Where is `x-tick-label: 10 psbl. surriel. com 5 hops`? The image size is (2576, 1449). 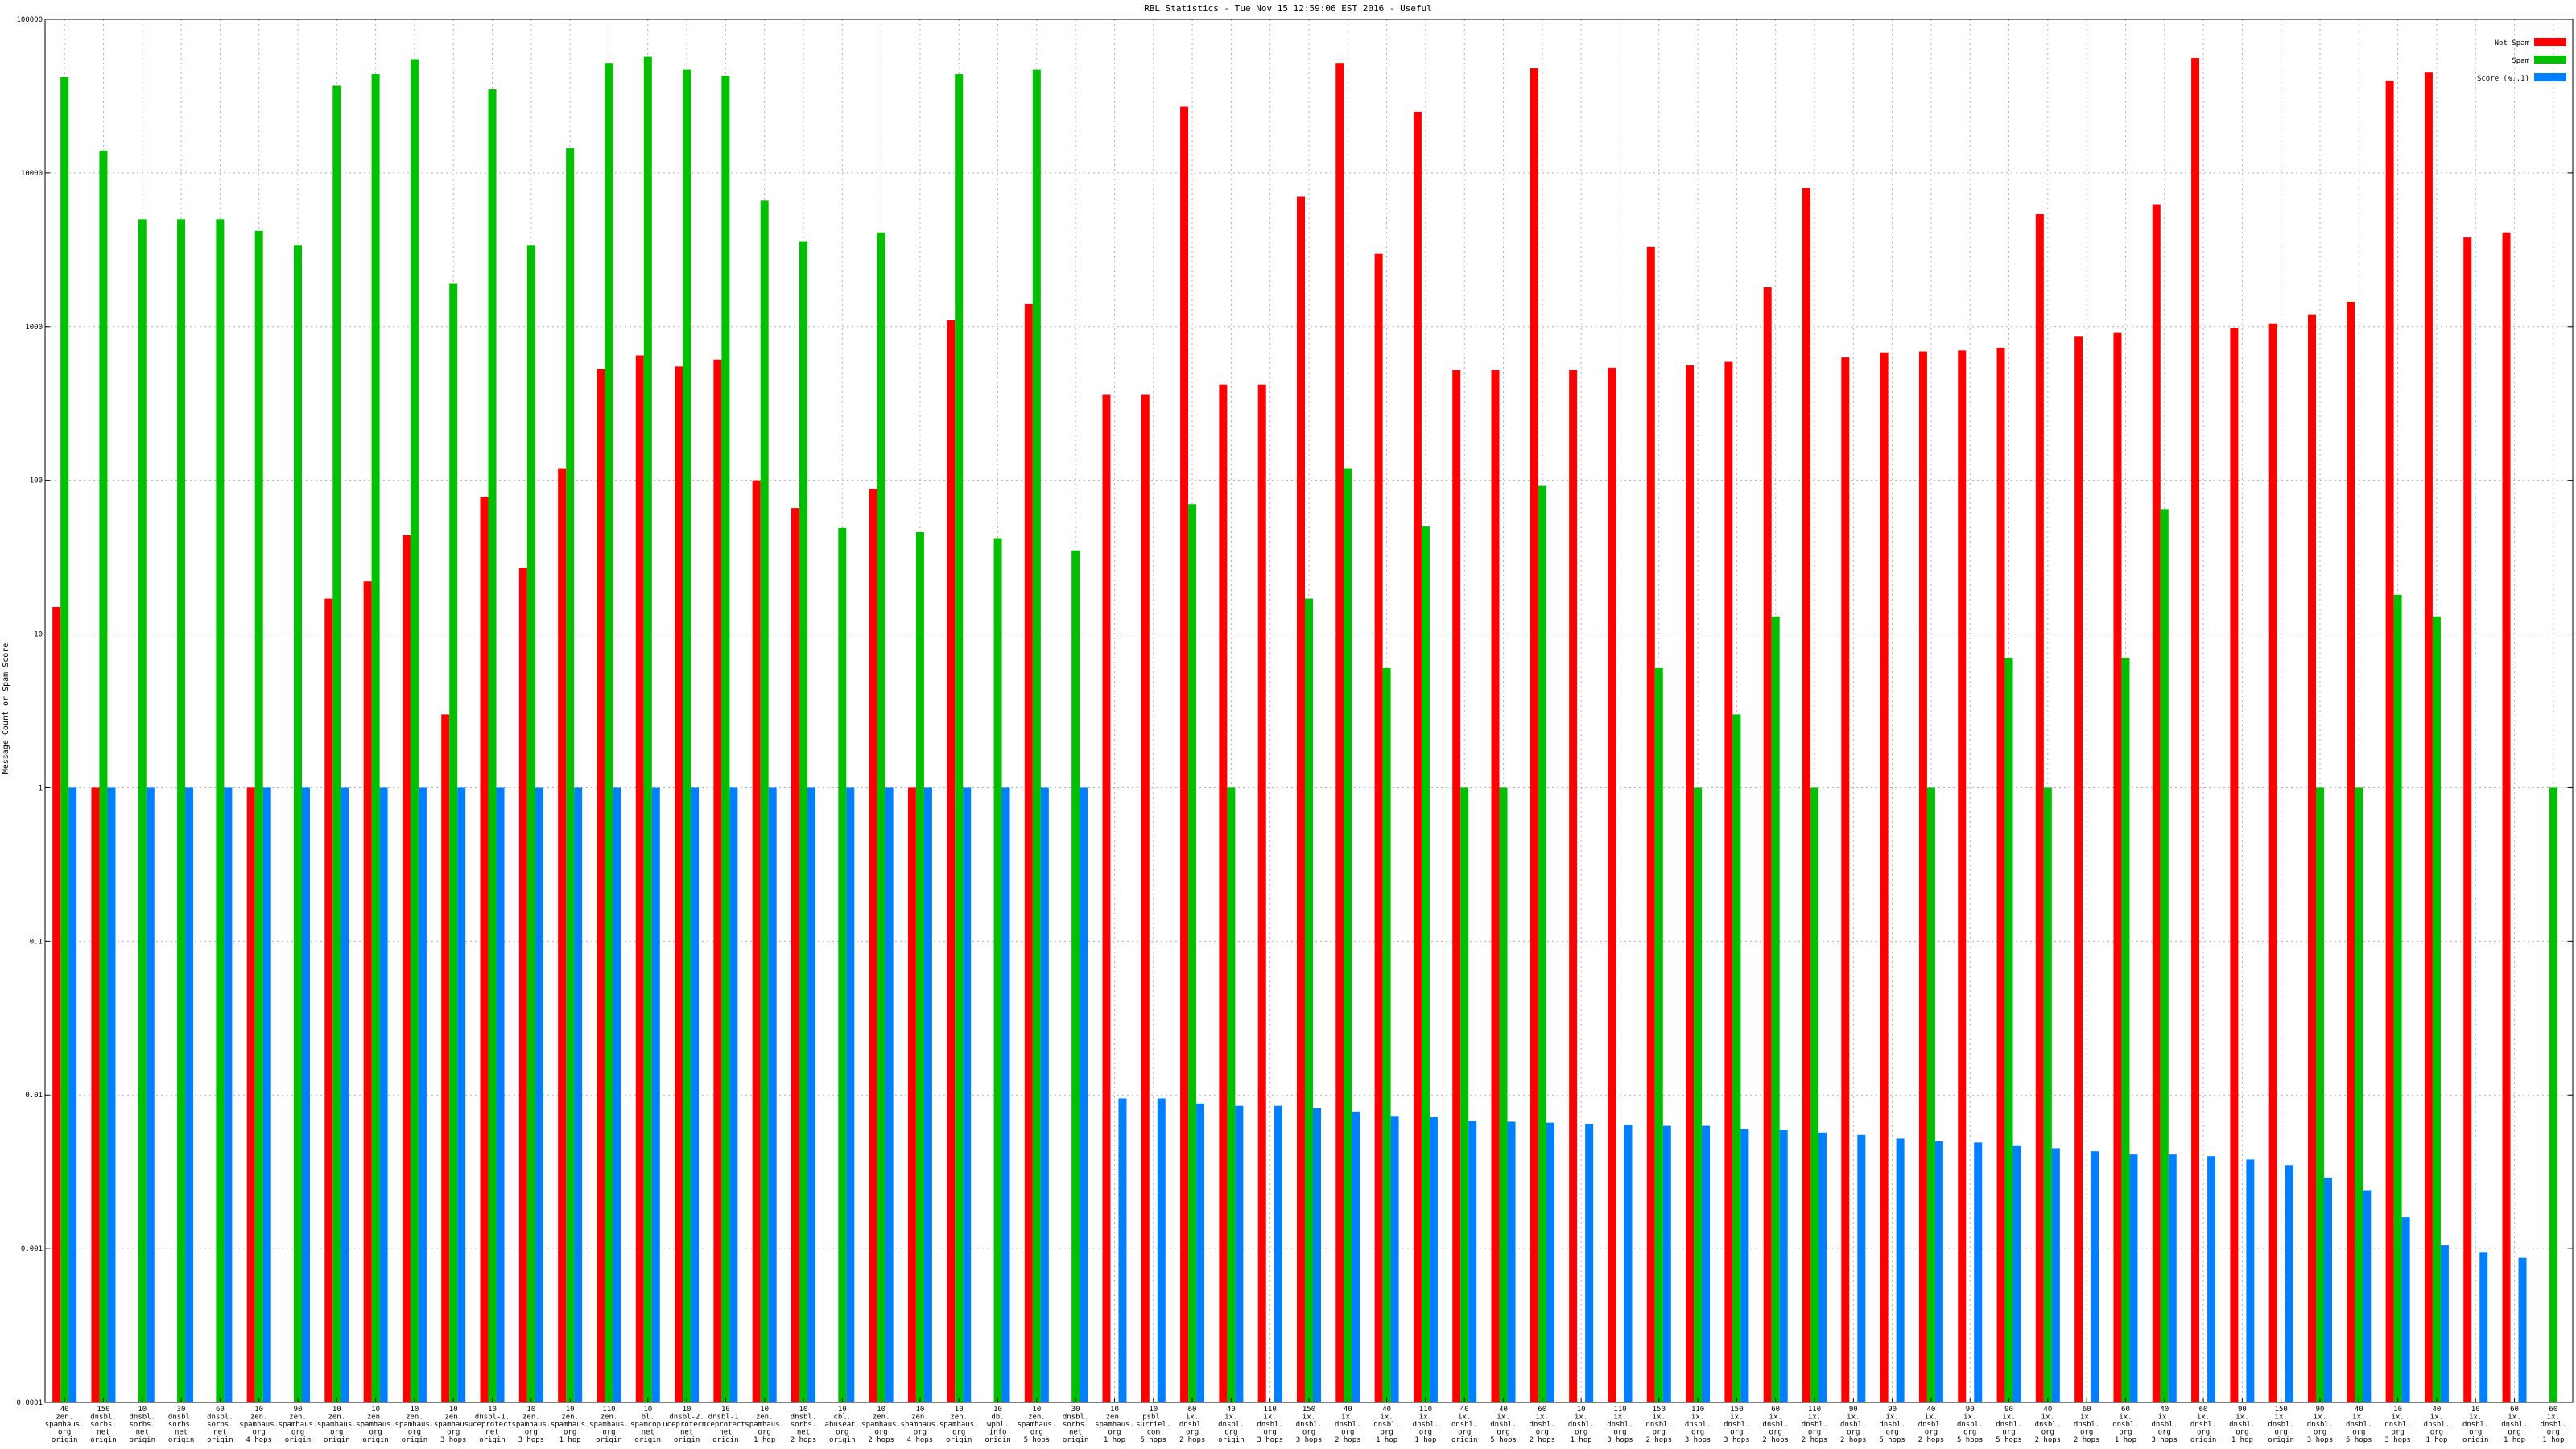
x-tick-label: 10 psbl. surriel. com 5 hops is located at coordinates (1153, 1425).